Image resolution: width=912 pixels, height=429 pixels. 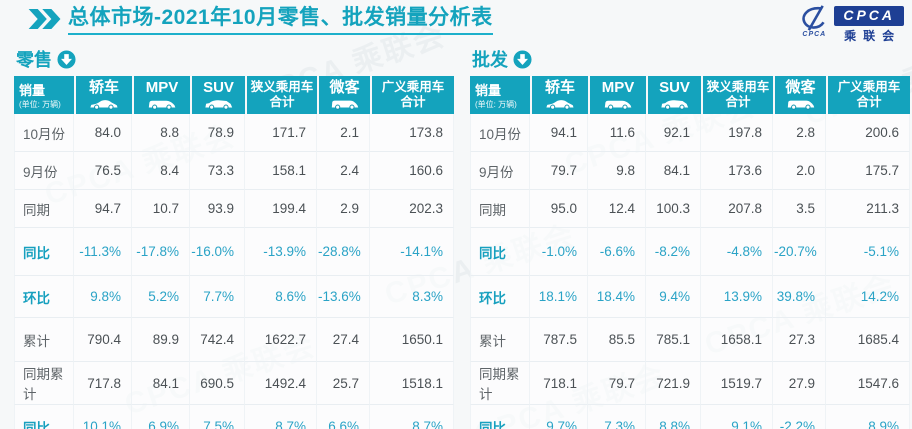 What do you see at coordinates (217, 171) in the screenshot?
I see `value-cell: 73.3` at bounding box center [217, 171].